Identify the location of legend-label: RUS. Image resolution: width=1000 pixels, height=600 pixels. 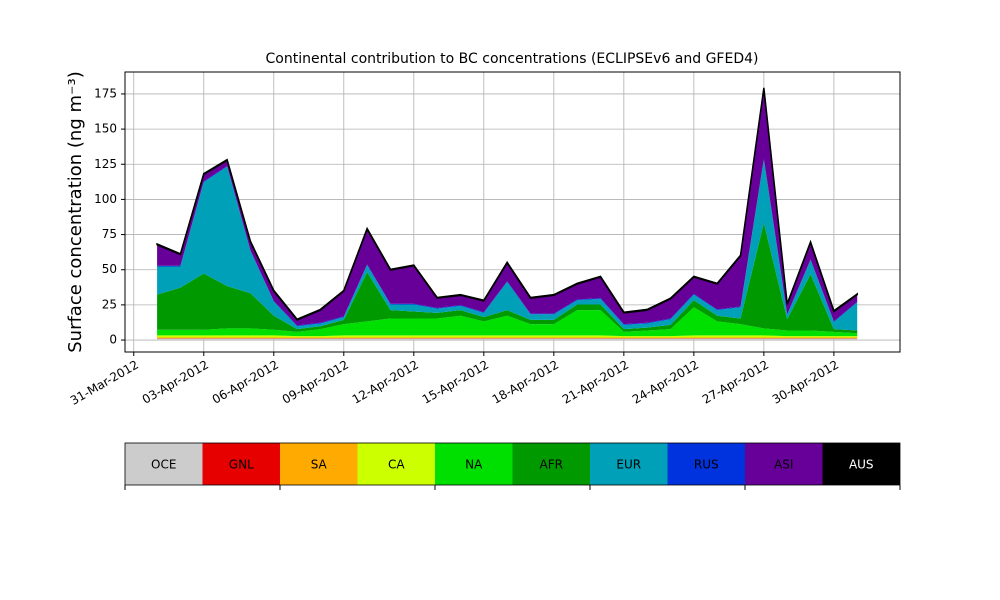
(706, 465).